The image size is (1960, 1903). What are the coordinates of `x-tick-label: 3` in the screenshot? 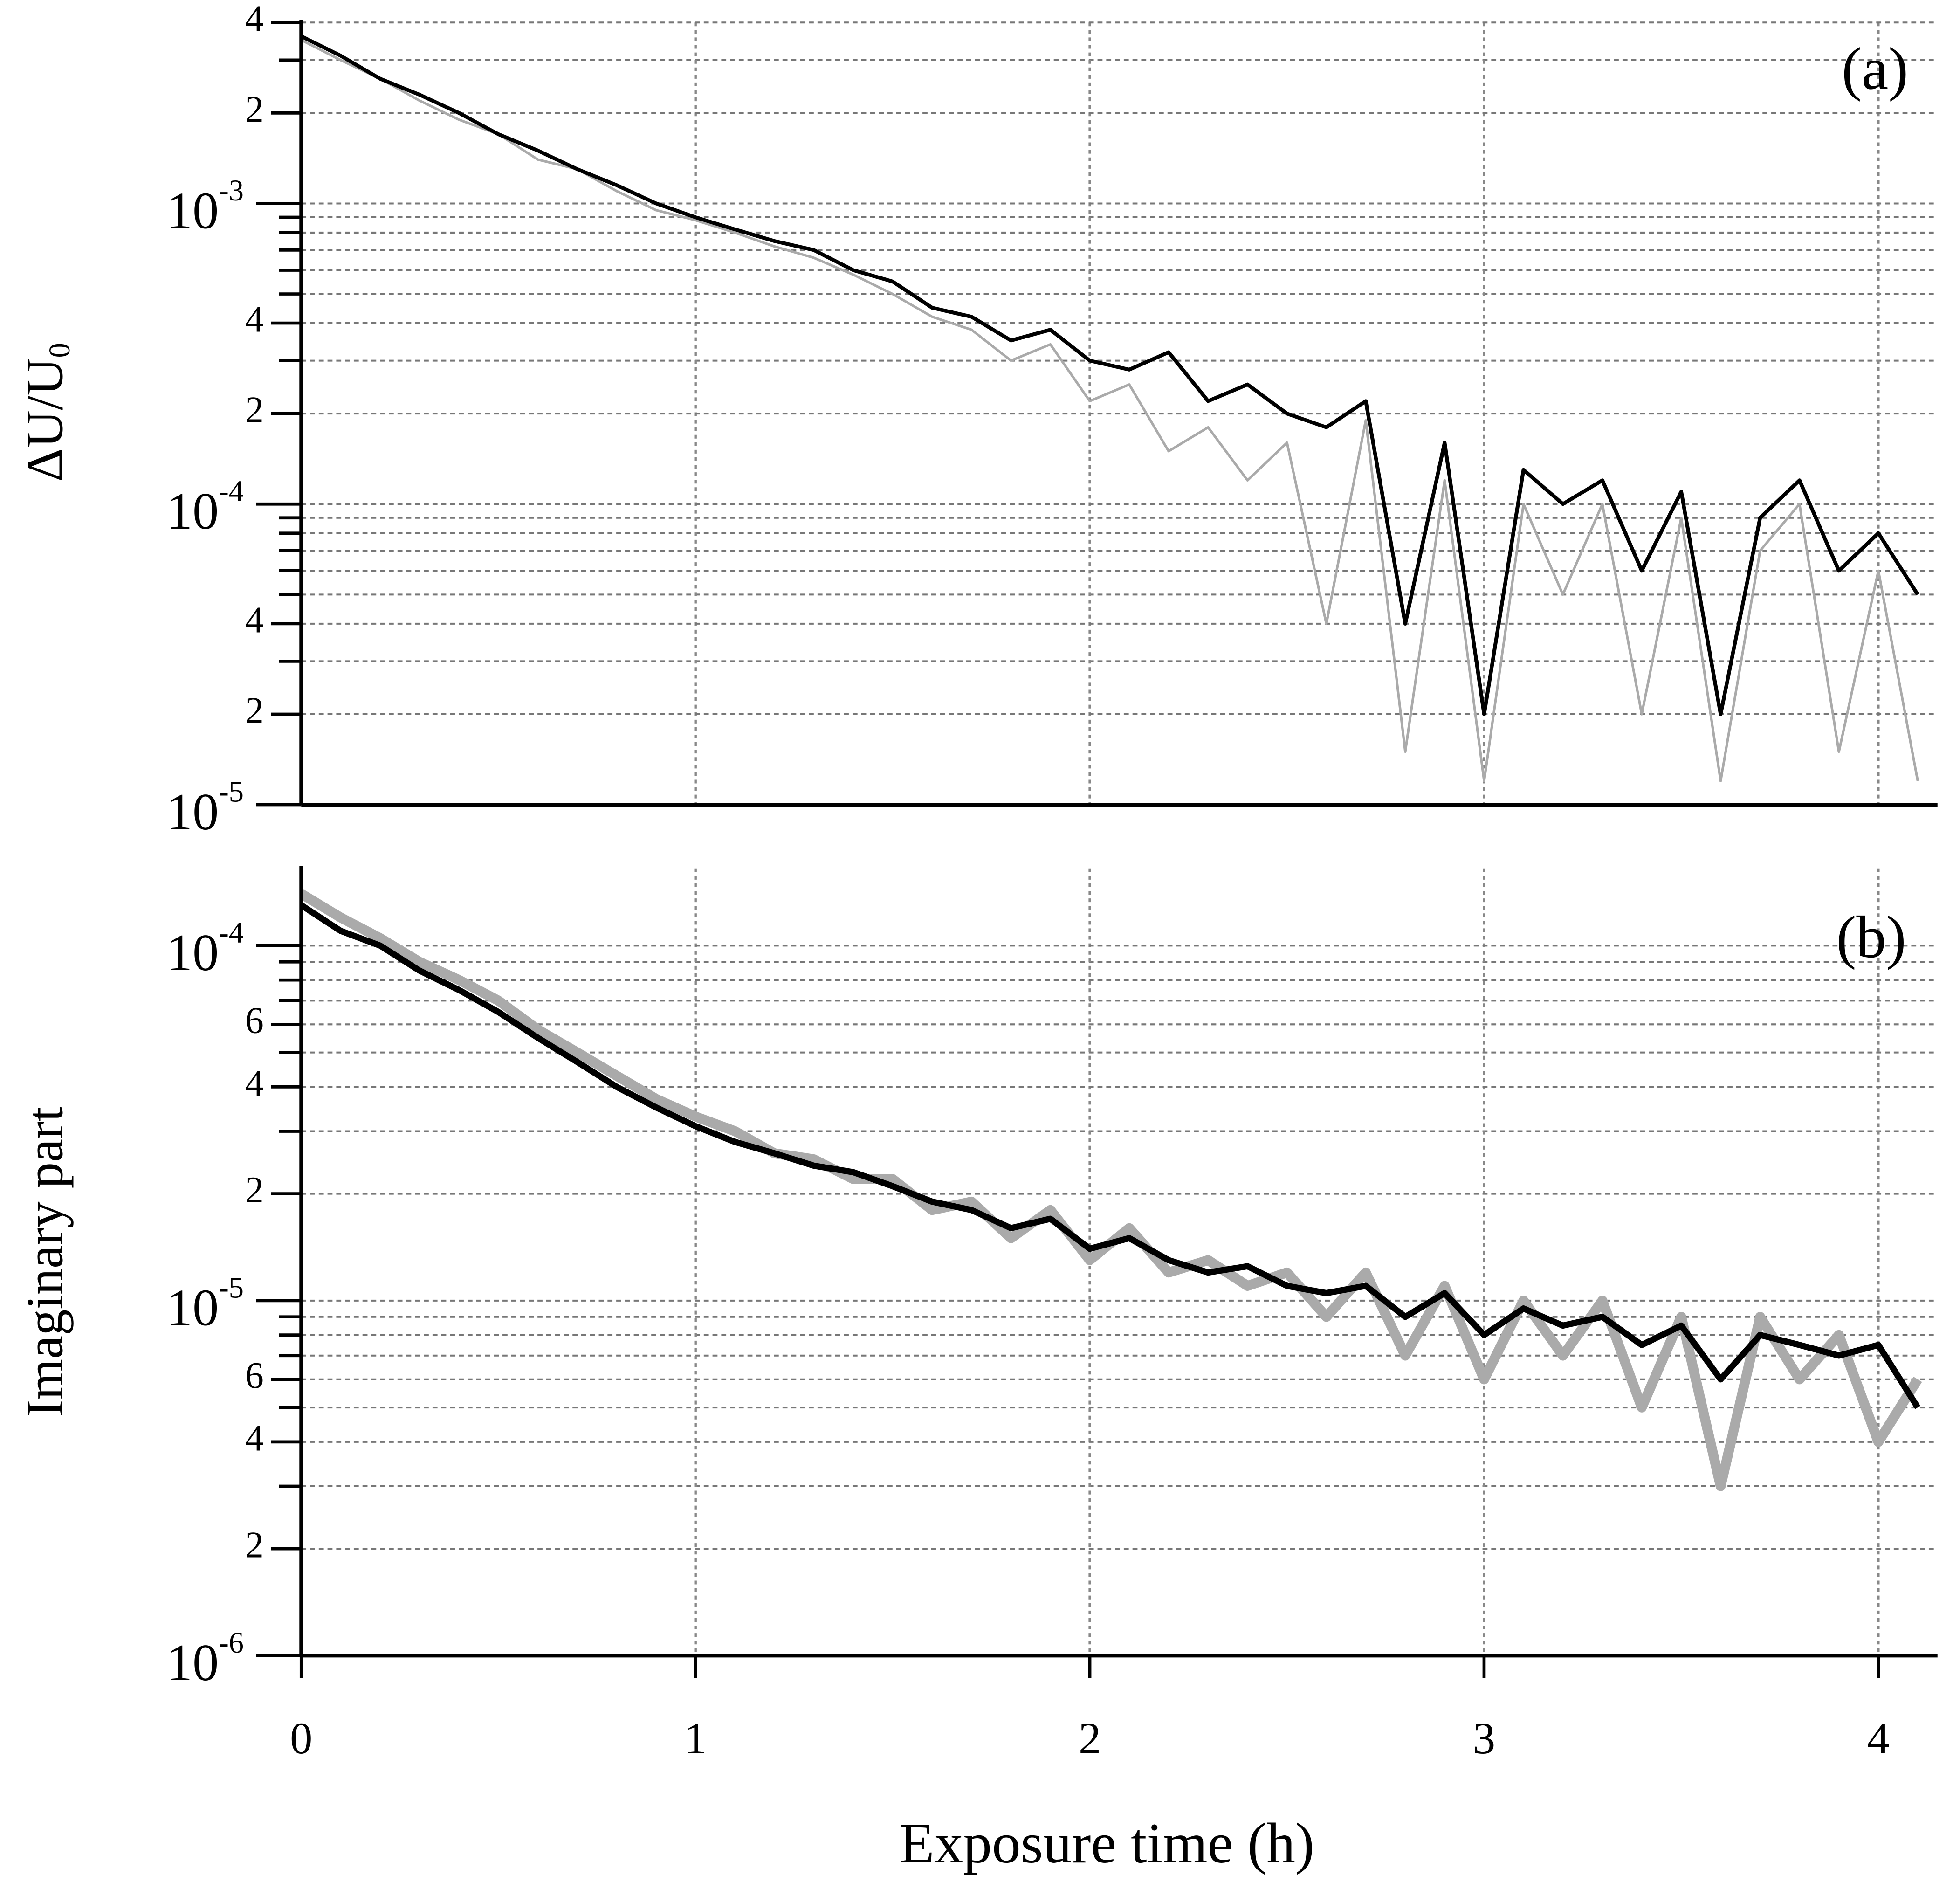 It's located at (1484, 1738).